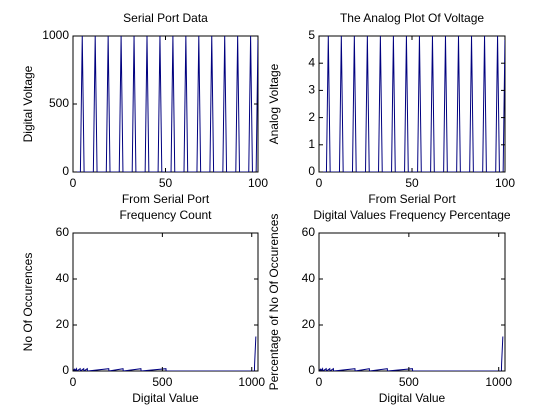  I want to click on y-tick-label: 5, so click(311, 35).